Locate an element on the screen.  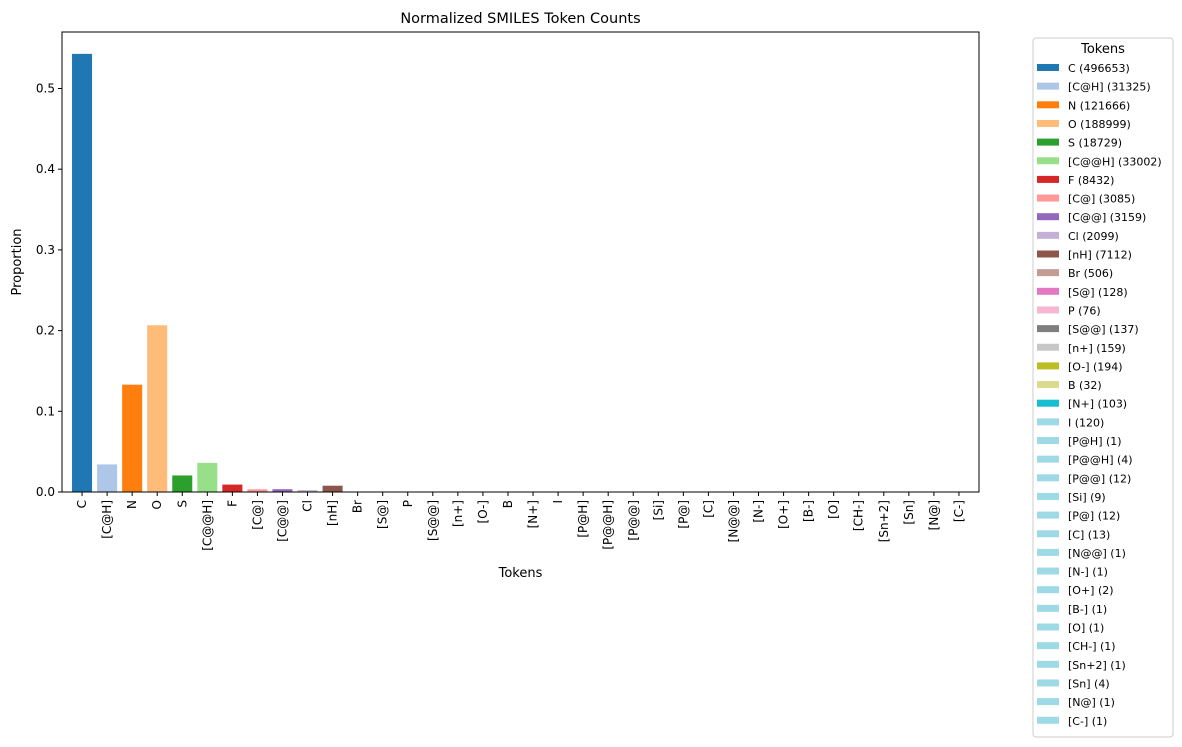
y-tick-label-3: 0.3 is located at coordinates (45, 250).